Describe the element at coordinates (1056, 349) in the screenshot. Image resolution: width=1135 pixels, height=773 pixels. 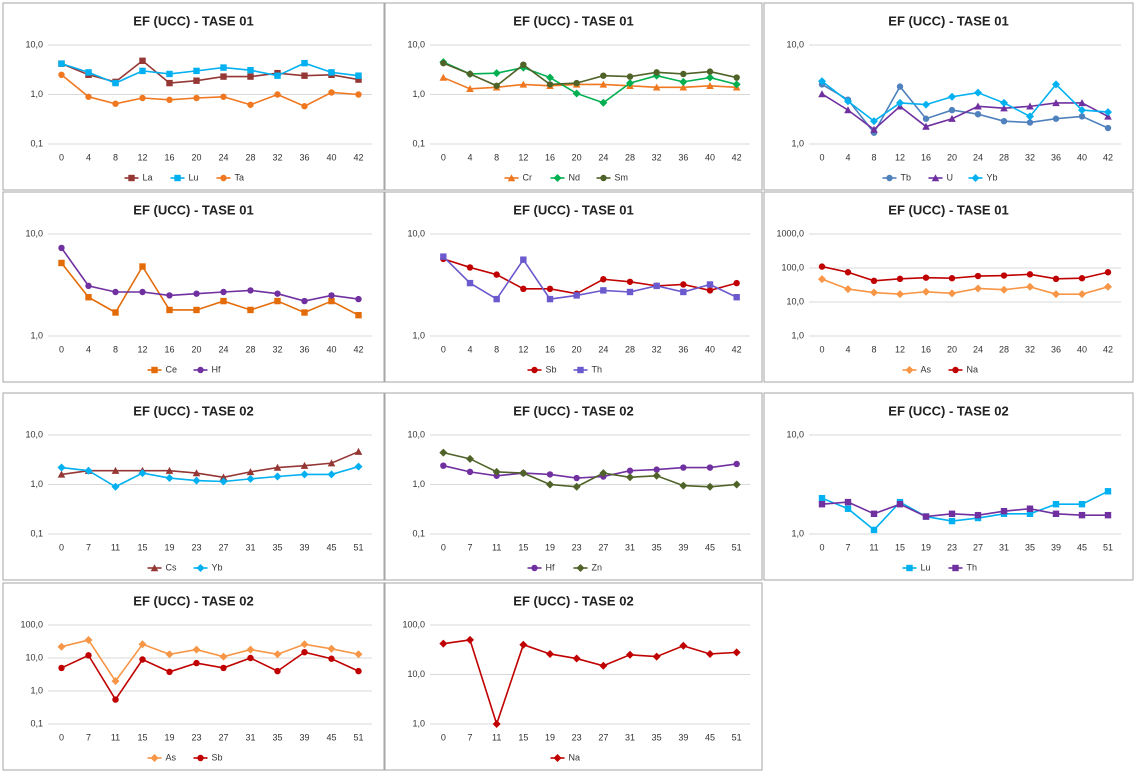
I see `x-tick-label: 36` at that location.